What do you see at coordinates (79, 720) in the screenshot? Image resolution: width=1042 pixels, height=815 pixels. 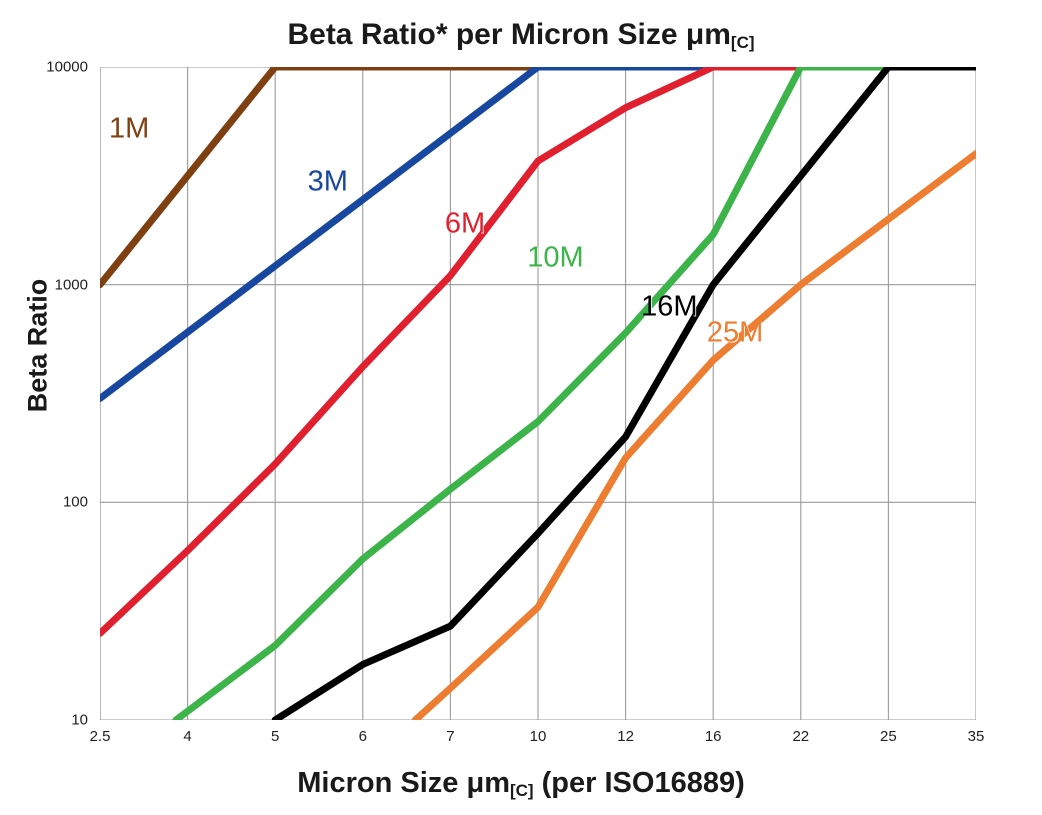 I see `y-axis-tick-label: 10` at bounding box center [79, 720].